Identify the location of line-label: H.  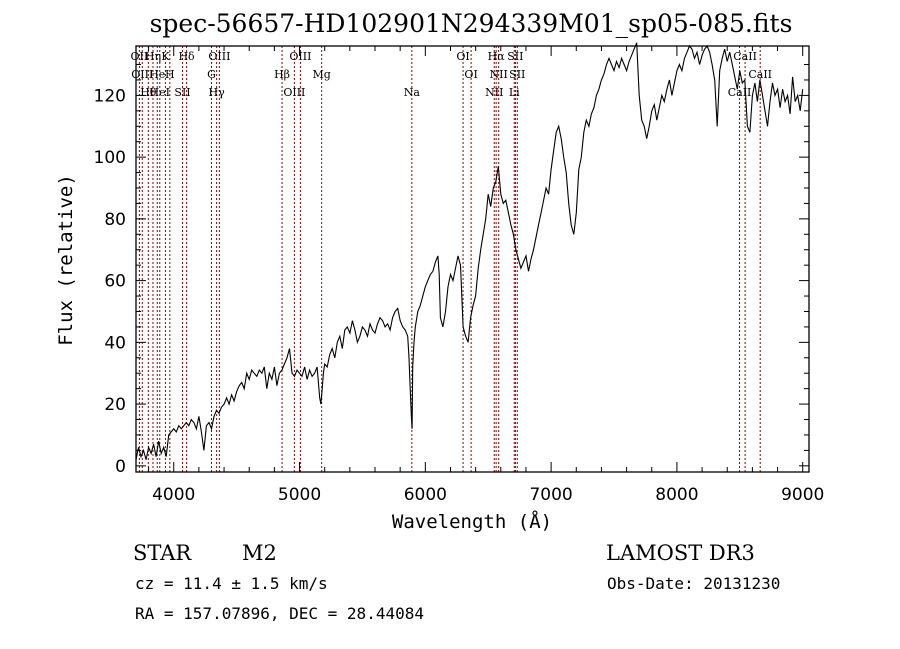
(170, 74).